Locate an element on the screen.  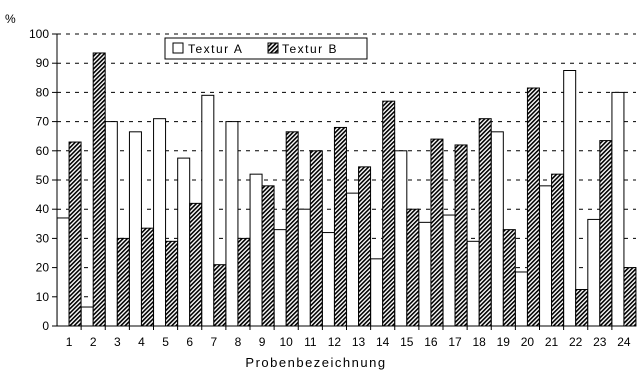
y-tick-label-60: 60 is located at coordinates (43, 151).